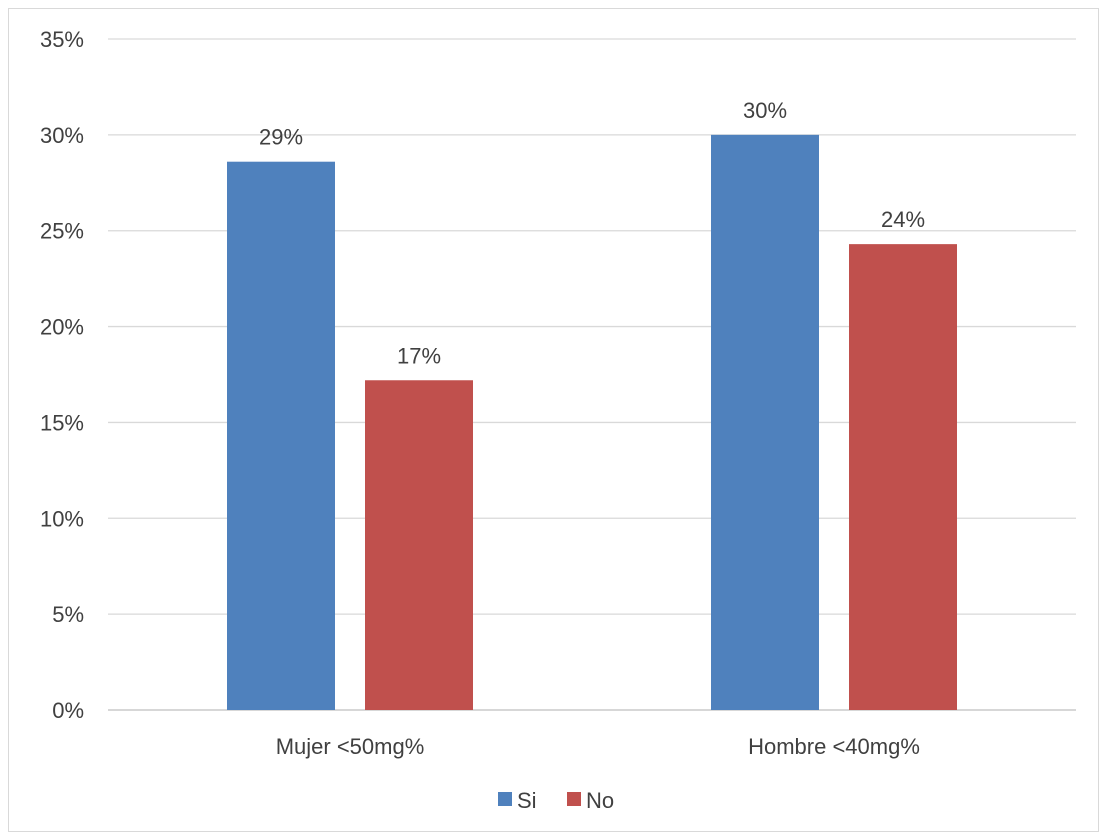 Image resolution: width=1101 pixels, height=835 pixels. I want to click on category-label: Hombre <40mg%, so click(834, 746).